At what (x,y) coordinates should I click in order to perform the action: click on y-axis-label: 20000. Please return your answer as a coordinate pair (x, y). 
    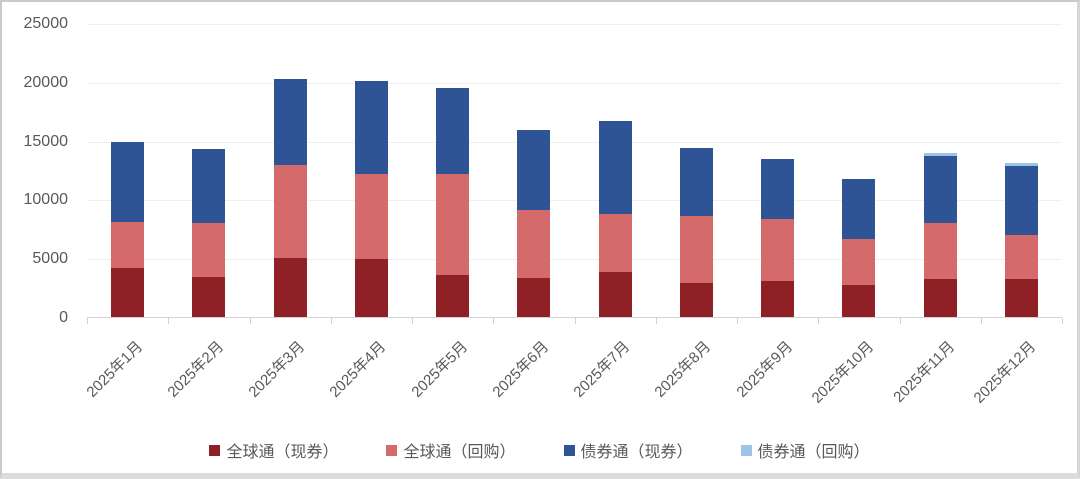
    Looking at the image, I should click on (46, 82).